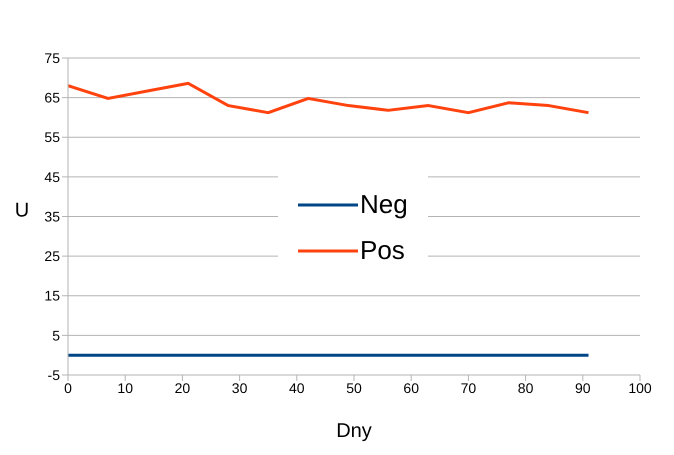 Image resolution: width=674 pixels, height=455 pixels. Describe the element at coordinates (526, 388) in the screenshot. I see `x-tick-label: 80` at that location.